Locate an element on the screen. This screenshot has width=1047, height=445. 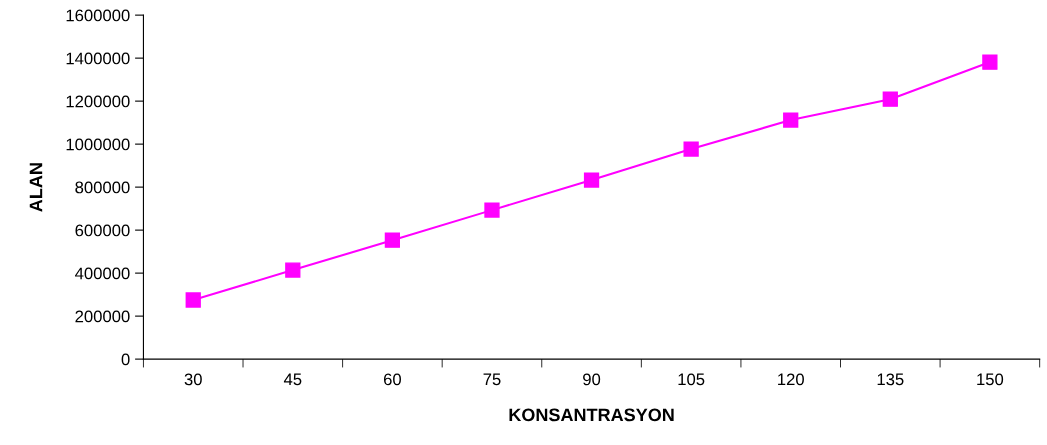
y-tick-label: 1000000 is located at coordinates (98, 144).